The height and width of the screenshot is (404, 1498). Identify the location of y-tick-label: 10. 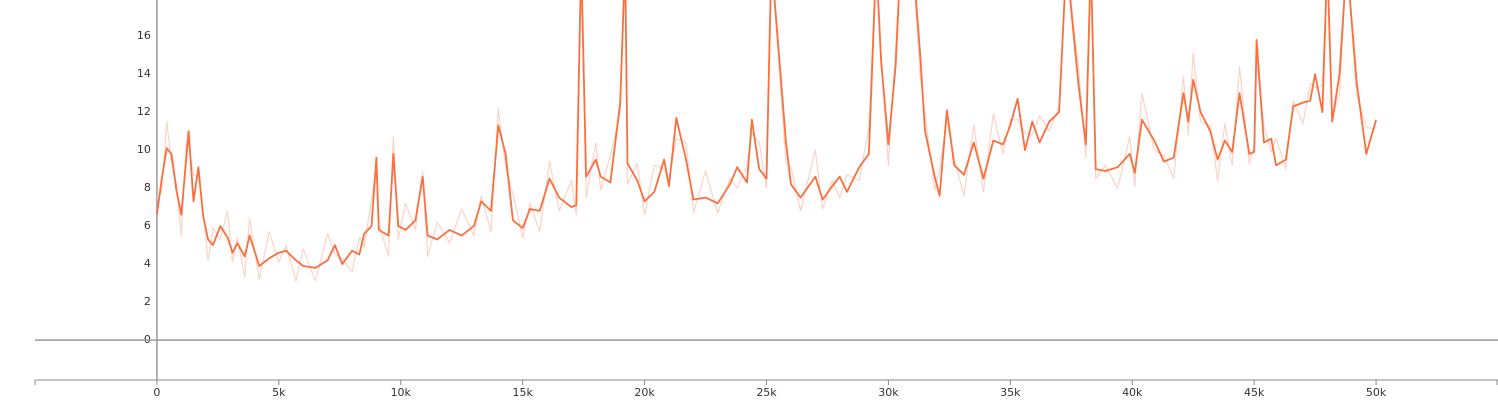
(144, 149).